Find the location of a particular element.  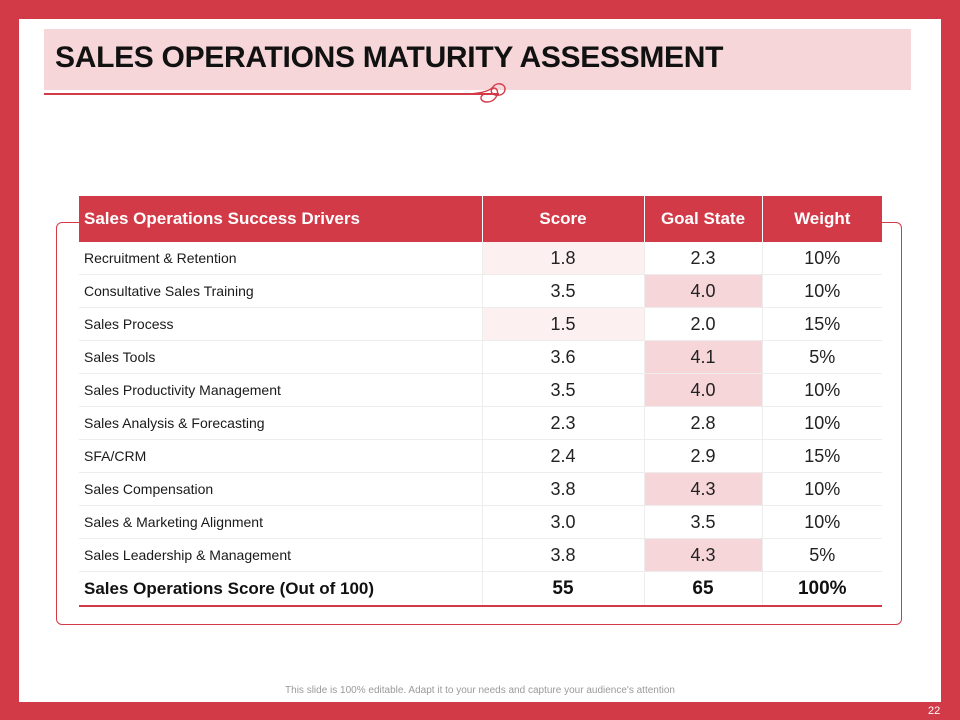

score-cell: 2.3 is located at coordinates (563, 423).